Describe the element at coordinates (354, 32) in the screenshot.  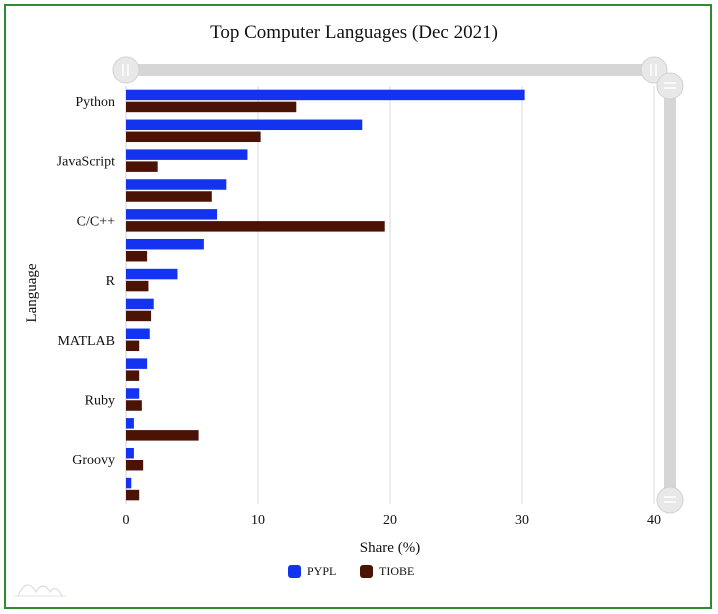
I see `chart-title: Top Computer Languages (Dec 2021)` at that location.